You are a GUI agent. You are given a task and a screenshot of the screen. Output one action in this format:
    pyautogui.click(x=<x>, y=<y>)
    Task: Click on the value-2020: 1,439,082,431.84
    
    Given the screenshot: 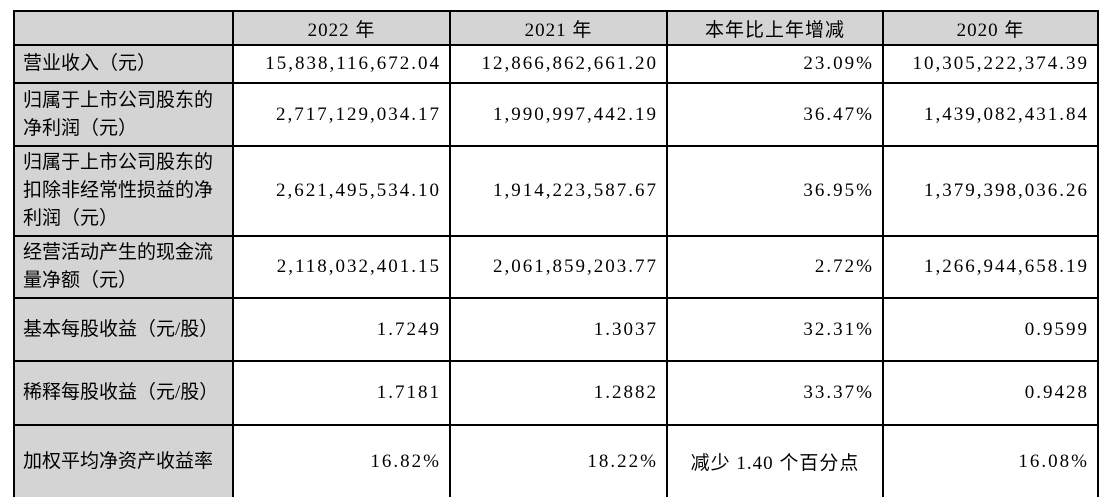 What is the action you would take?
    pyautogui.click(x=990, y=114)
    